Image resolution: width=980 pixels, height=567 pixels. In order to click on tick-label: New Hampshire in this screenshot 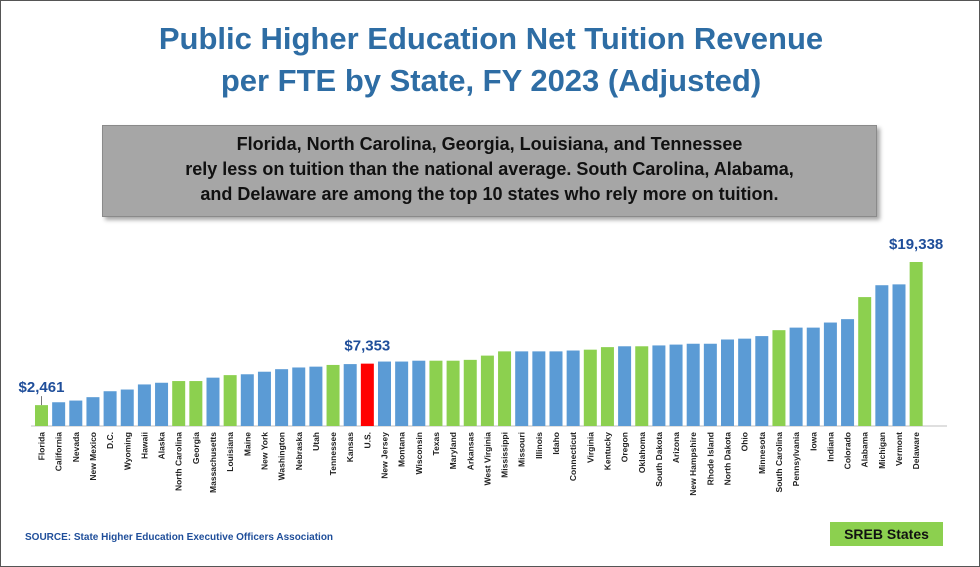, I will do `click(693, 464)`.